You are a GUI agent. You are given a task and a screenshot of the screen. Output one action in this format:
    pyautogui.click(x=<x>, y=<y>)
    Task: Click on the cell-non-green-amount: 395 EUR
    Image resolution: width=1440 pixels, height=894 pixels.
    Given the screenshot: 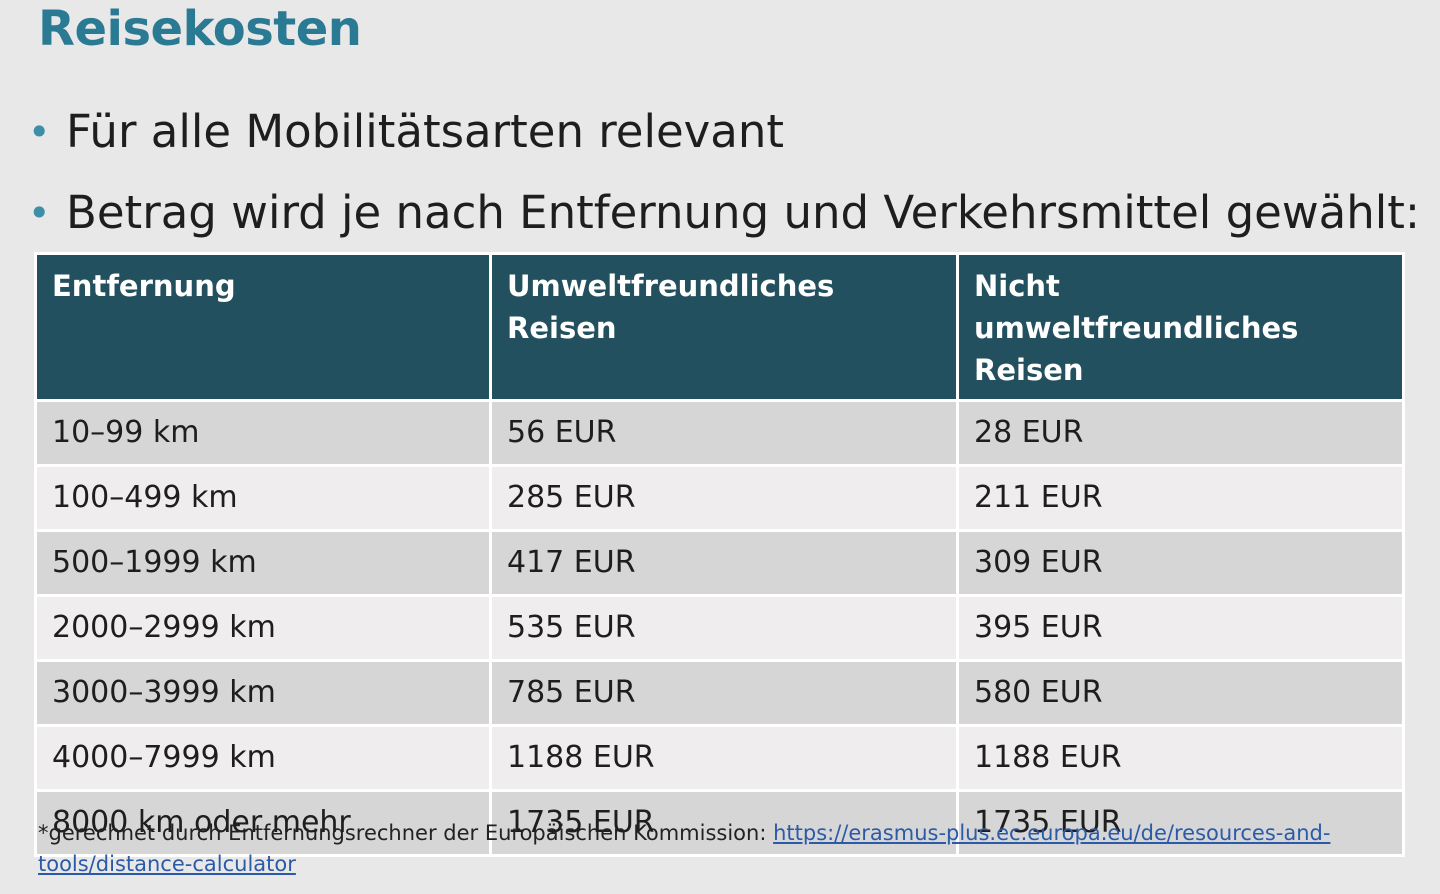 What is the action you would take?
    pyautogui.click(x=1180, y=628)
    